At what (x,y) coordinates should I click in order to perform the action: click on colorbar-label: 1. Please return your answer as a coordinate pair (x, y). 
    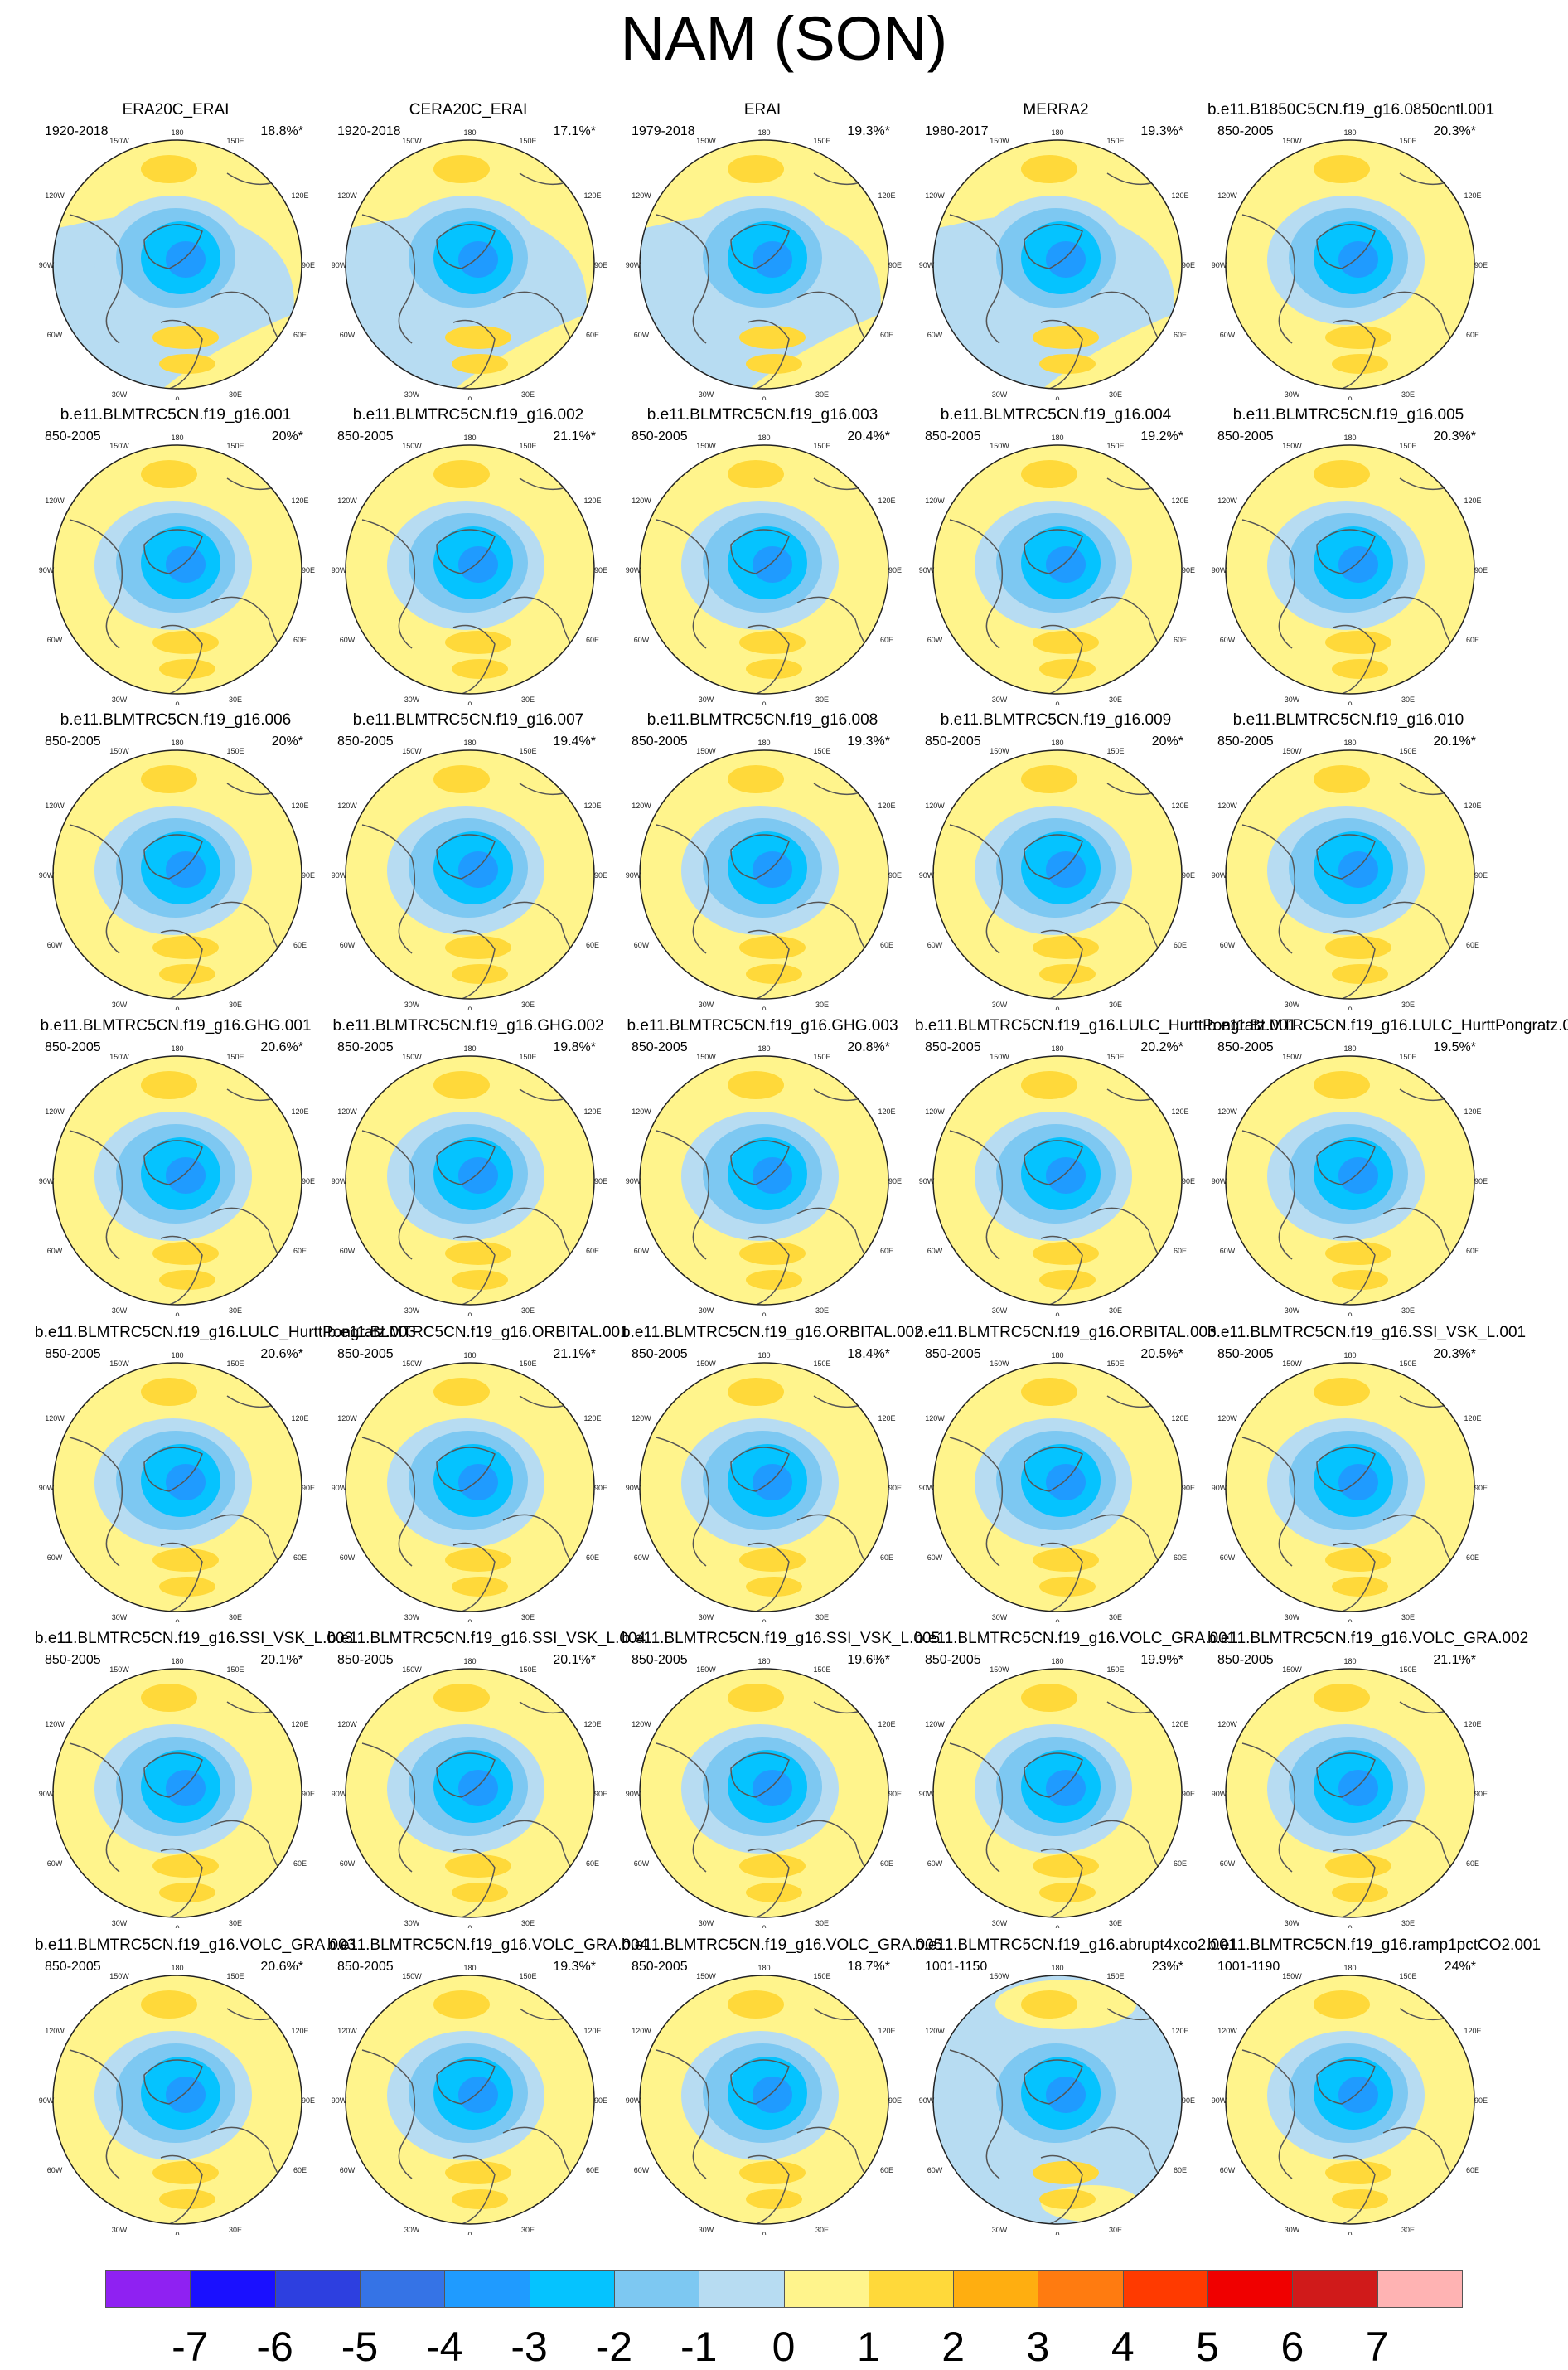
    Looking at the image, I should click on (868, 2347).